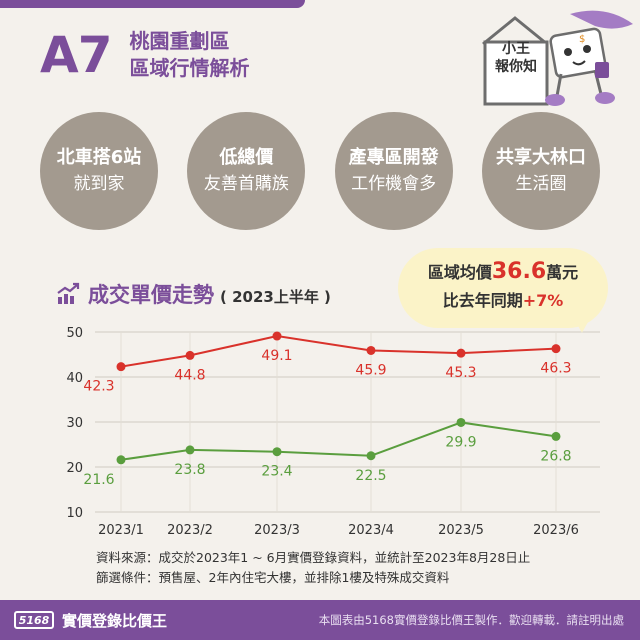 The height and width of the screenshot is (640, 640). What do you see at coordinates (74, 378) in the screenshot?
I see `y-tick-label: 40` at bounding box center [74, 378].